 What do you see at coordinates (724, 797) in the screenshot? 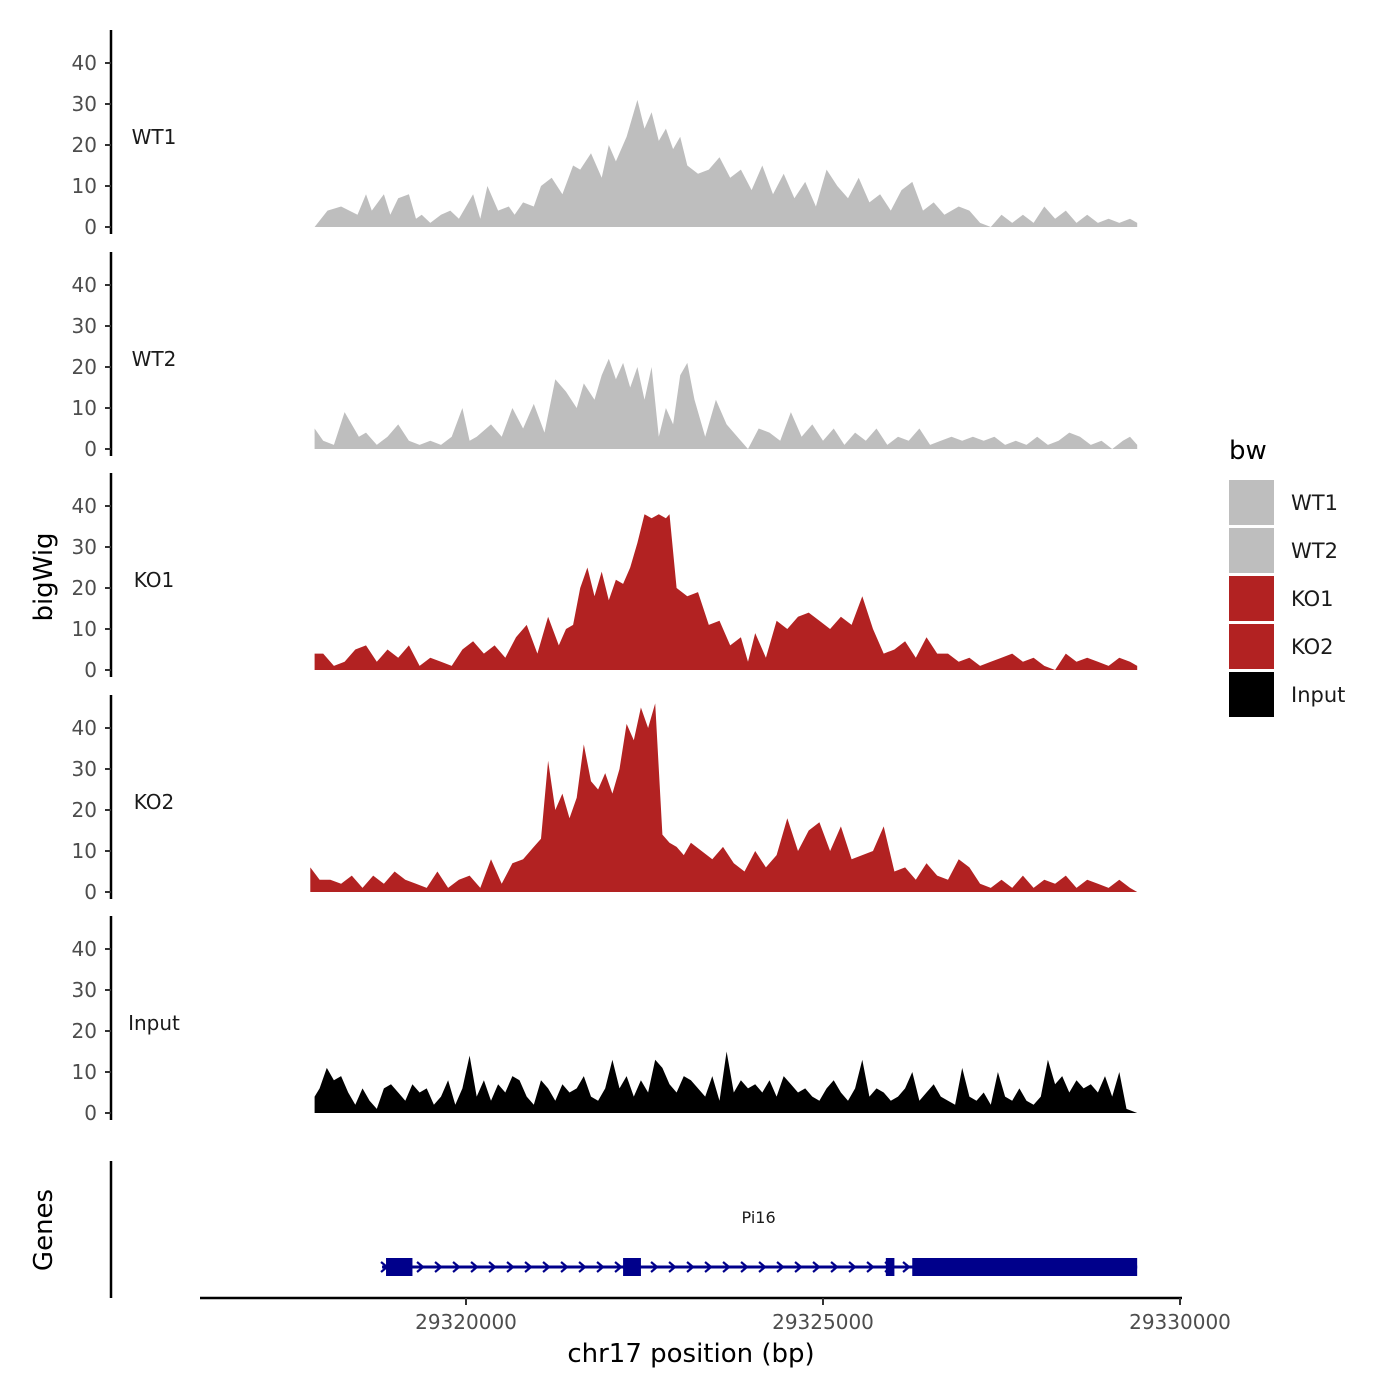
I see `coverage-area-ko2` at bounding box center [724, 797].